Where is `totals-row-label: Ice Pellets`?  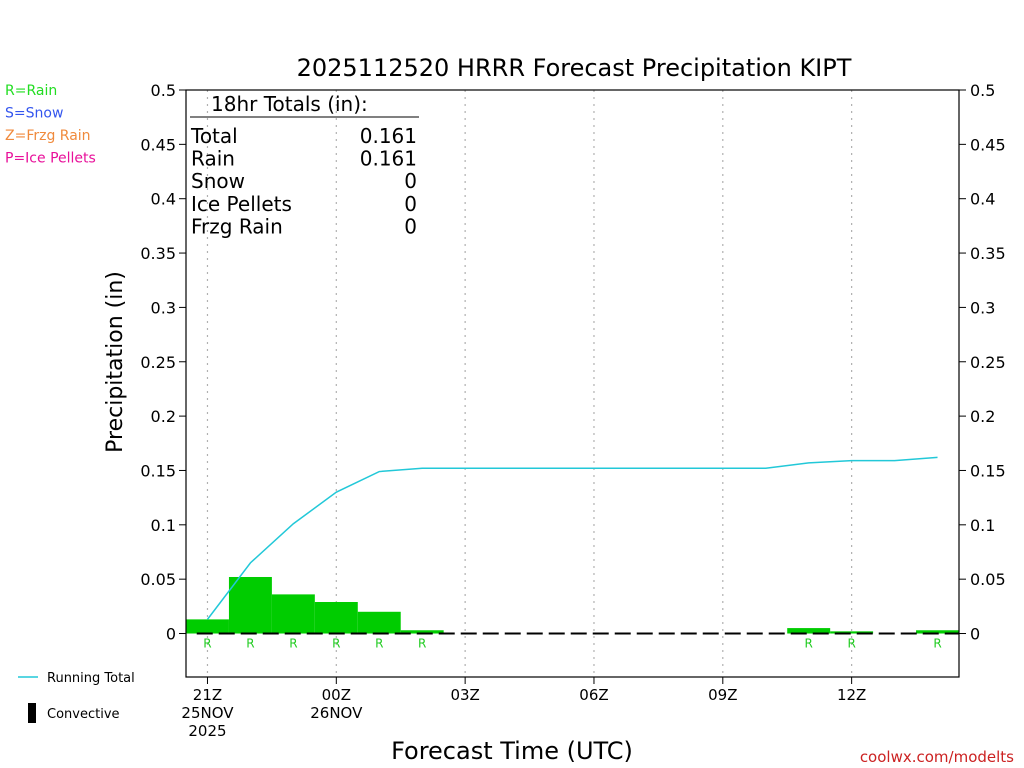
totals-row-label: Ice Pellets is located at coordinates (241, 204).